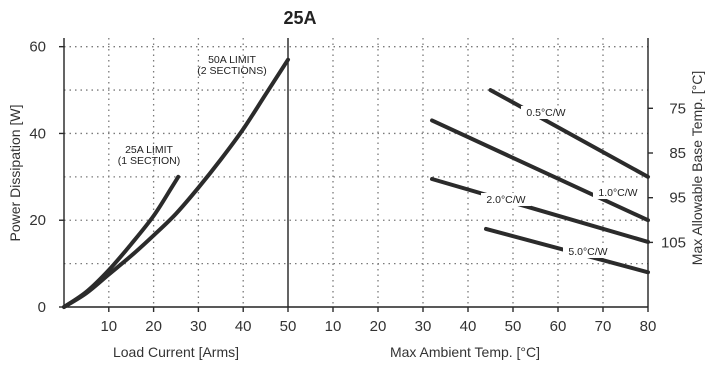 The height and width of the screenshot is (366, 711). I want to click on x-tick-label-right: 70, so click(603, 326).